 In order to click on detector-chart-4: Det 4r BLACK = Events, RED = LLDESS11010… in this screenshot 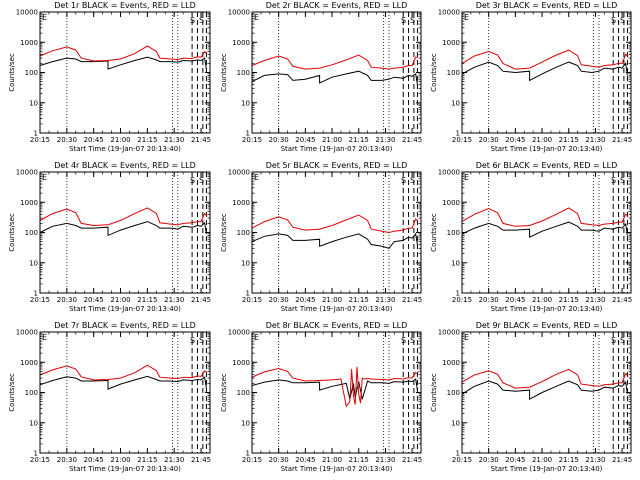, I will do `click(109, 237)`.